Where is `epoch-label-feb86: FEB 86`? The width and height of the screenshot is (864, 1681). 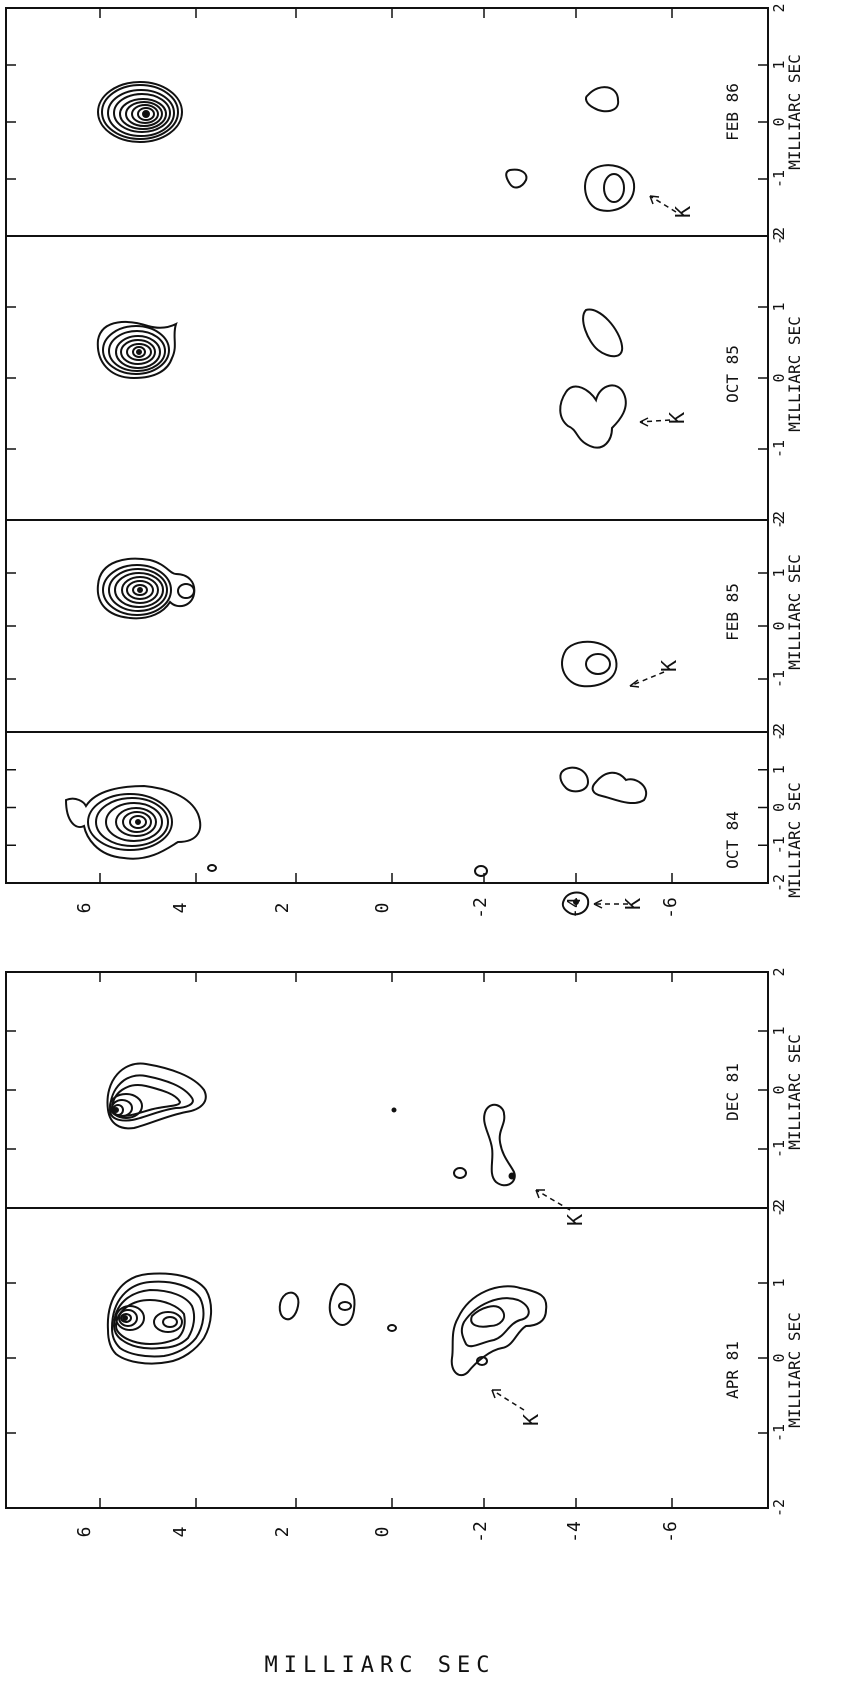
epoch-label-feb86: FEB 86 is located at coordinates (732, 112).